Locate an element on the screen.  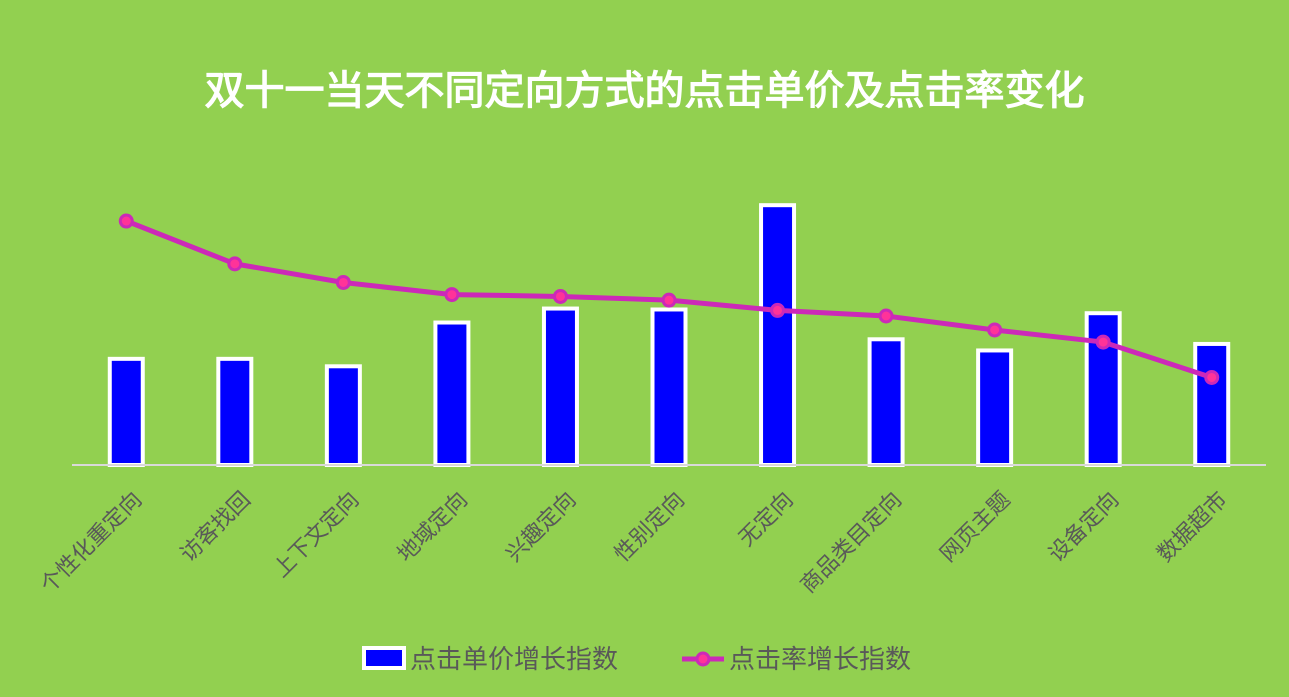
legend-label-line: 点击率增长指数 is located at coordinates (820, 660).